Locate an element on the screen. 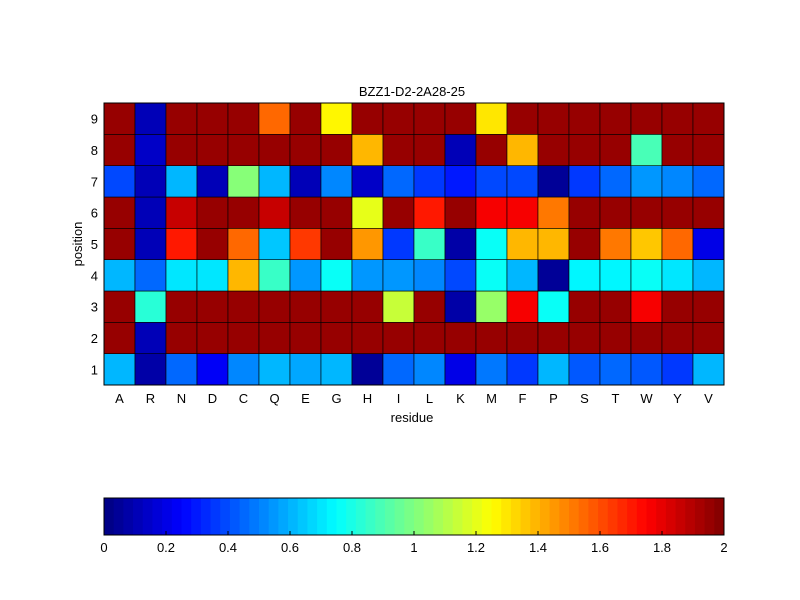  colorbar-tick-labels: 0 0.2 0.4 0.6 0.8 1 1.2 1.4 1.6 1.8 2 is located at coordinates (414, 543).